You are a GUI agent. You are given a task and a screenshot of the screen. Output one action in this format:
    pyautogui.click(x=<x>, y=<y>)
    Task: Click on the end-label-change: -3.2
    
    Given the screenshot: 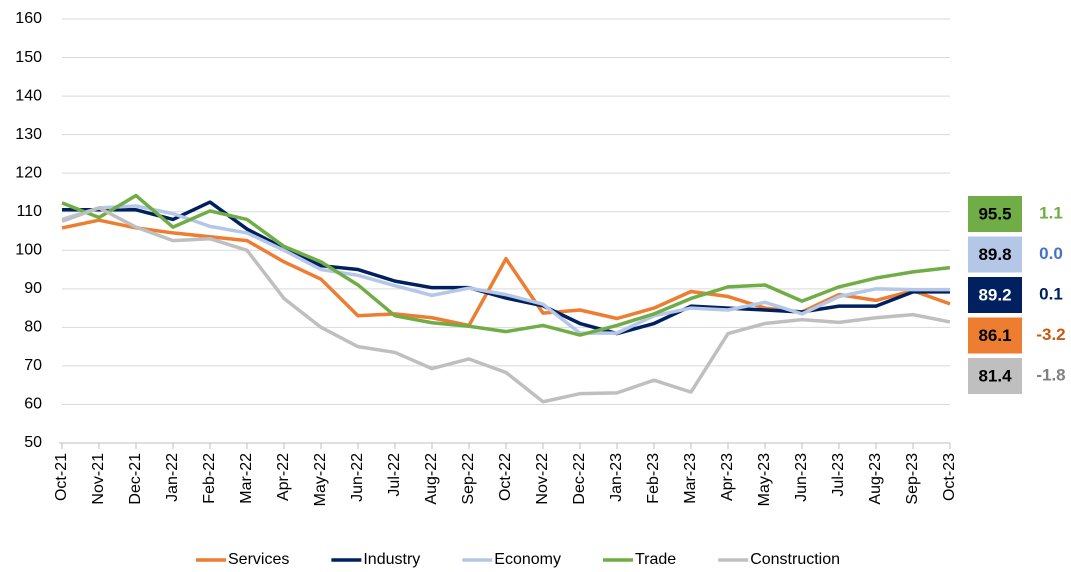 What is the action you would take?
    pyautogui.click(x=1050, y=334)
    